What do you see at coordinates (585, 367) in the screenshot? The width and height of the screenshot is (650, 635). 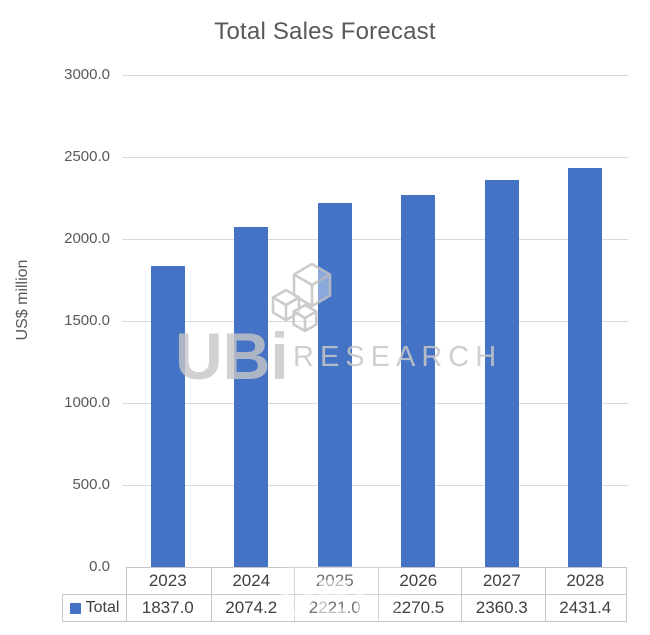 I see `bar-2028` at bounding box center [585, 367].